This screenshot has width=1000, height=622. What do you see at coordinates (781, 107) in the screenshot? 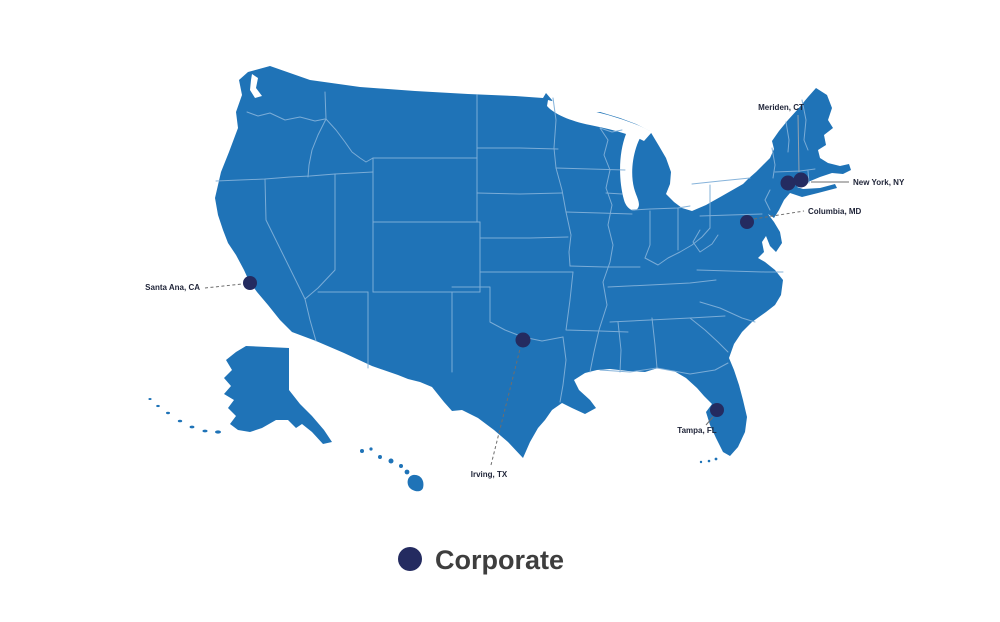
I see `marker-label: Meriden, CT` at bounding box center [781, 107].